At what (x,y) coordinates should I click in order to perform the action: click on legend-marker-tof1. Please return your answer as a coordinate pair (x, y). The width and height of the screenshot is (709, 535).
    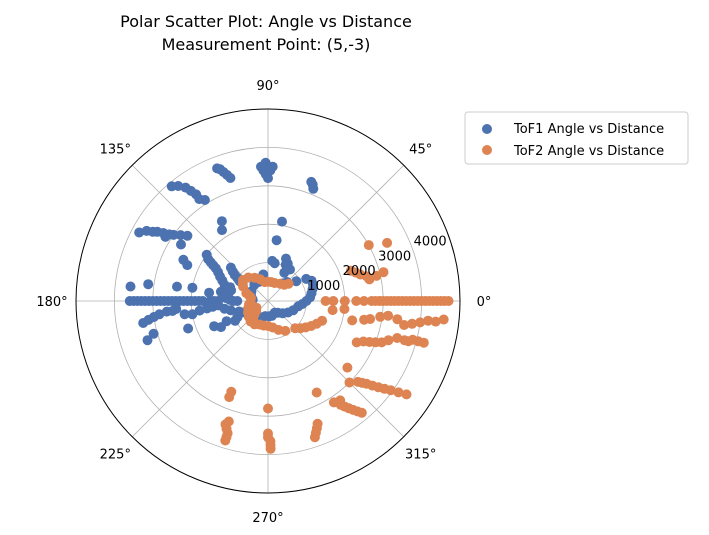
    Looking at the image, I should click on (487, 129).